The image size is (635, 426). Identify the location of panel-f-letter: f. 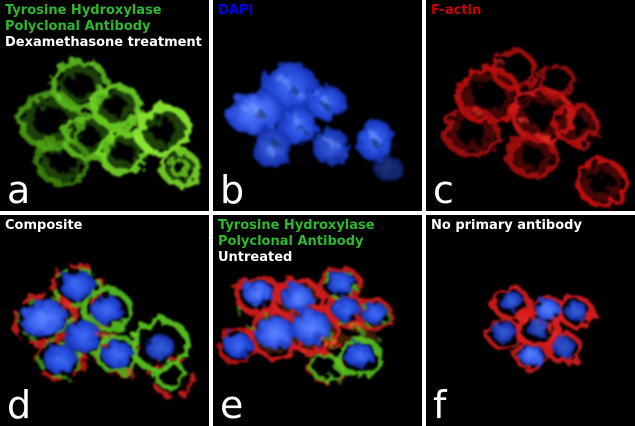
(440, 404).